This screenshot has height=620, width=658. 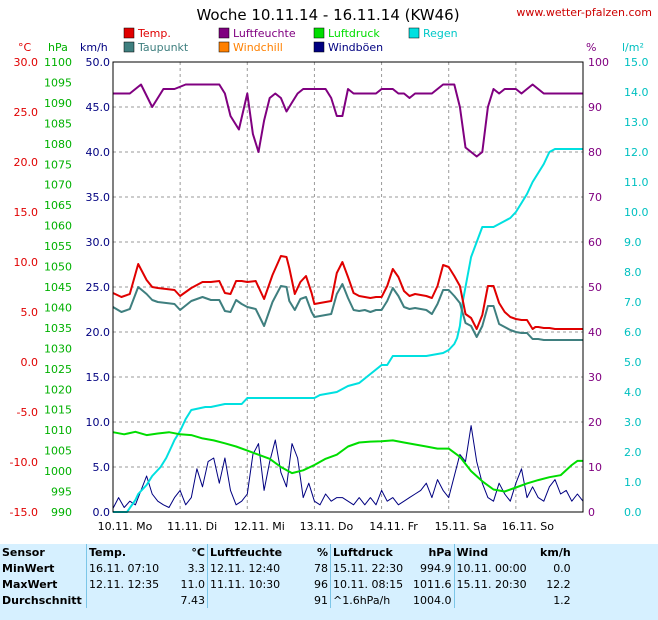 What do you see at coordinates (98, 422) in the screenshot?
I see `wind-tick-label: 10.0` at bounding box center [98, 422].